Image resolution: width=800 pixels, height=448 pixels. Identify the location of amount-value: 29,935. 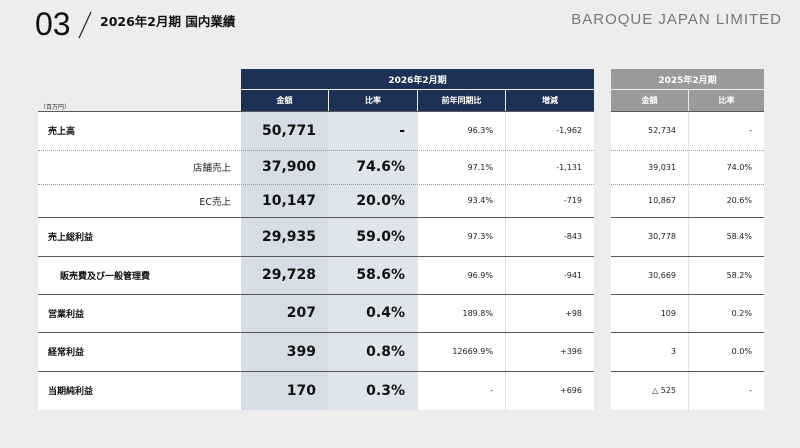
(288, 236).